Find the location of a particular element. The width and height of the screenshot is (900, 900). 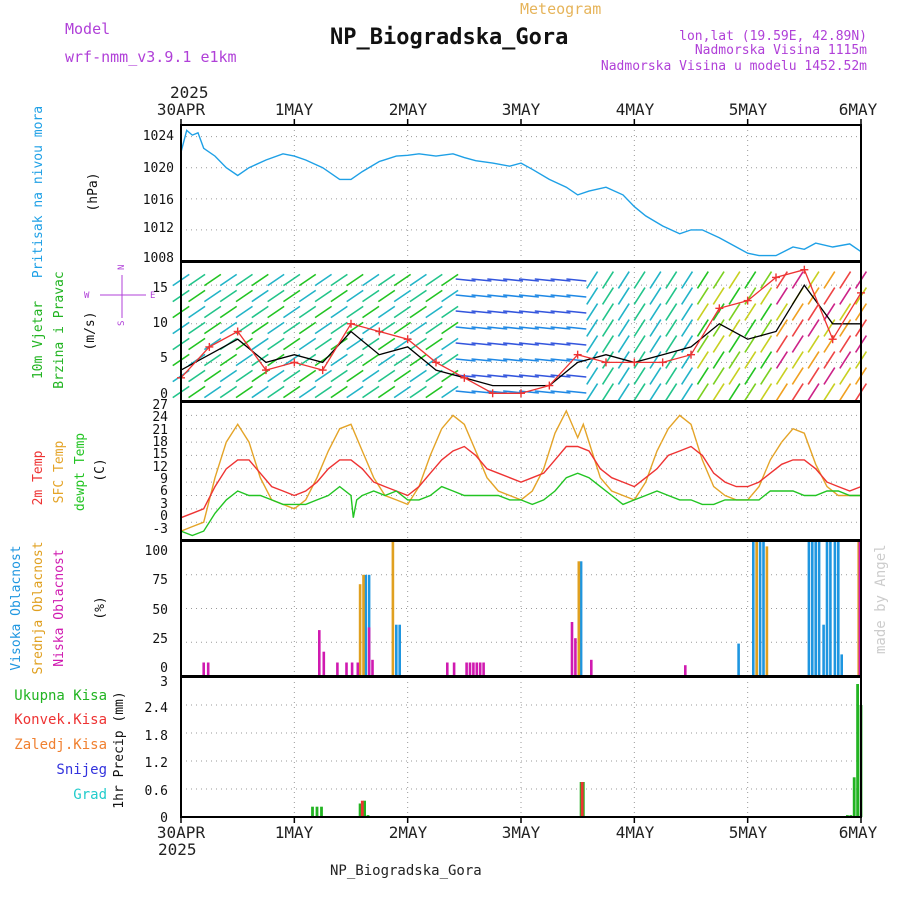

wind-panel-label-1: 10m Vjetar is located at coordinates (38, 340).